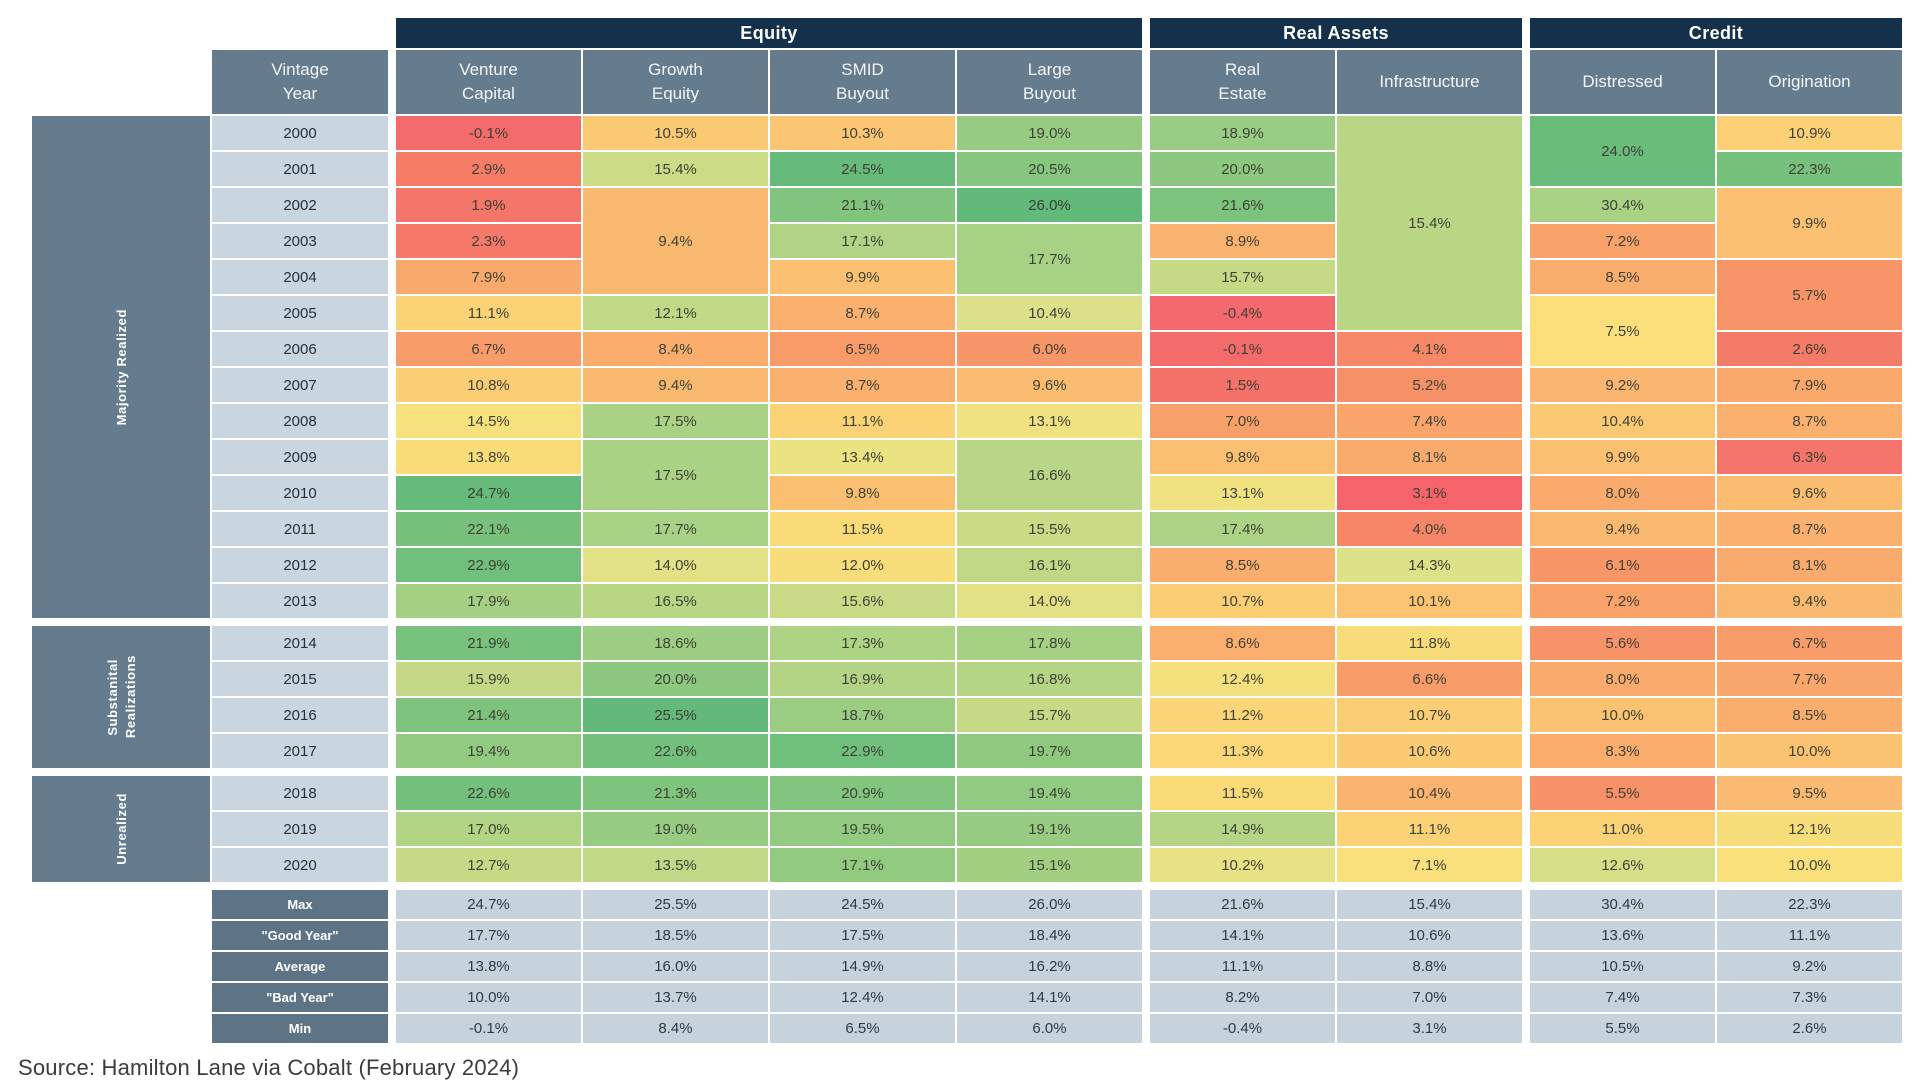  What do you see at coordinates (1622, 565) in the screenshot?
I see `return-cell: 6.1%` at bounding box center [1622, 565].